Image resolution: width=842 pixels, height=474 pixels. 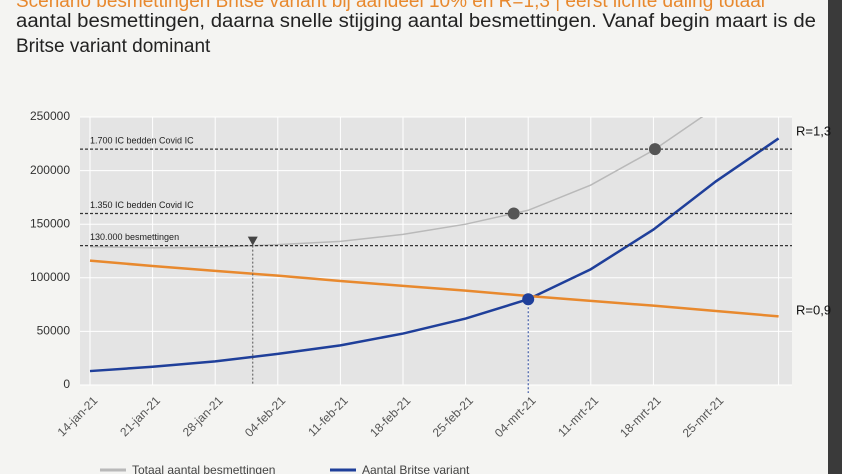 I want to click on y-tick-label: 0, so click(x=66, y=384).